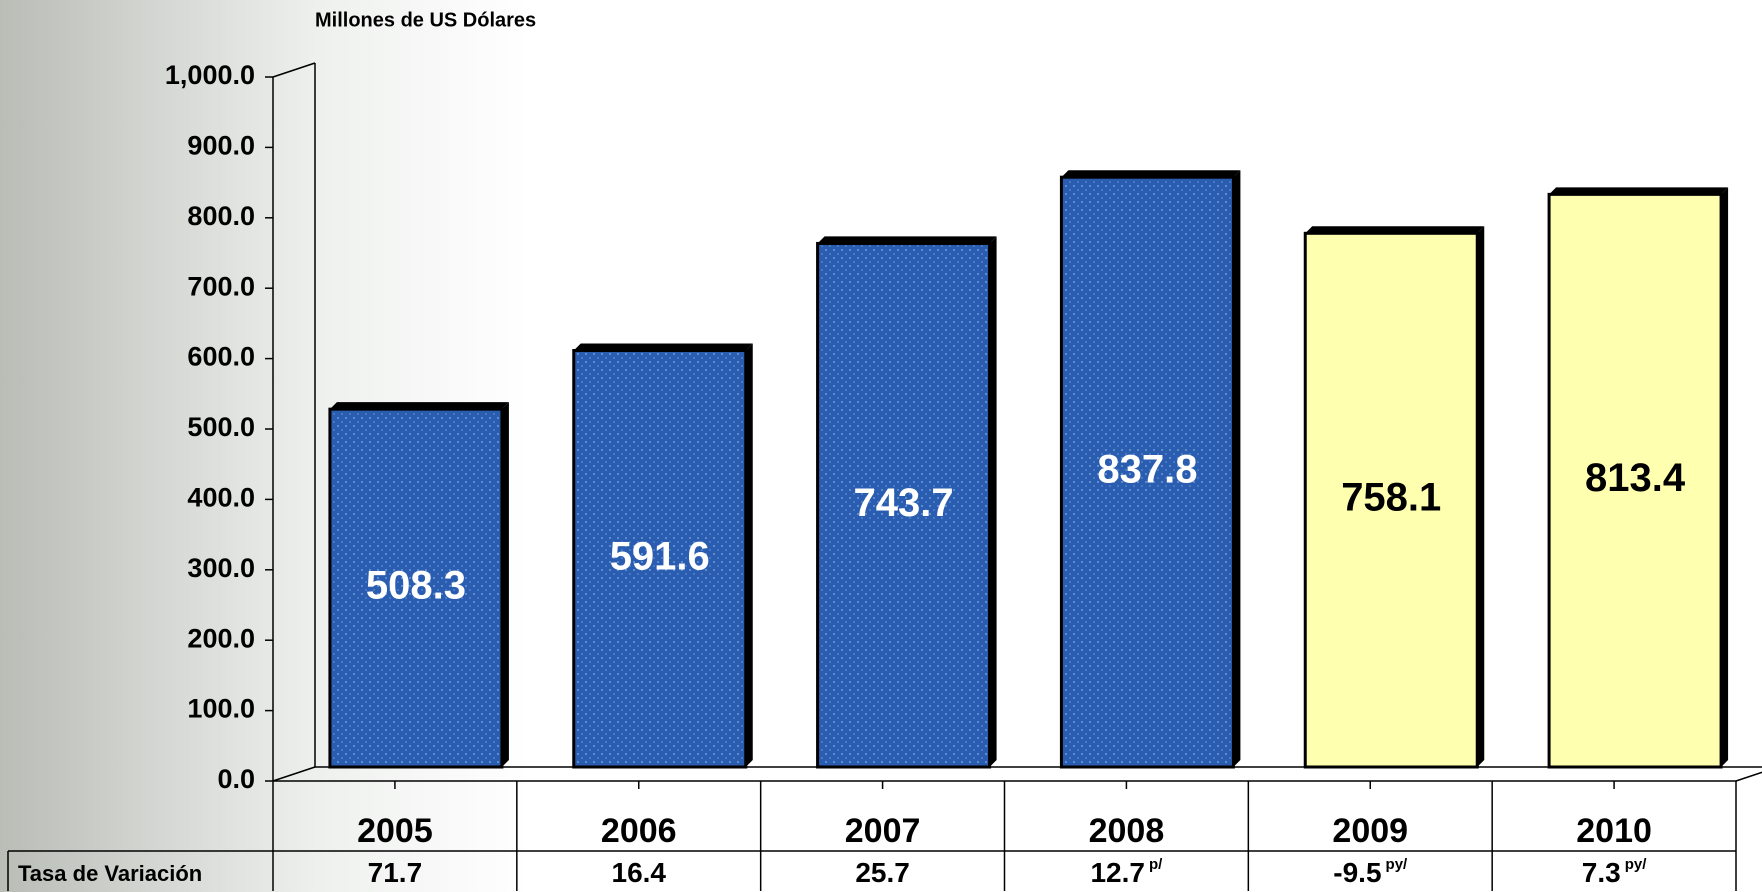  What do you see at coordinates (294, 70) in the screenshot?
I see `y-axis-top` at bounding box center [294, 70].